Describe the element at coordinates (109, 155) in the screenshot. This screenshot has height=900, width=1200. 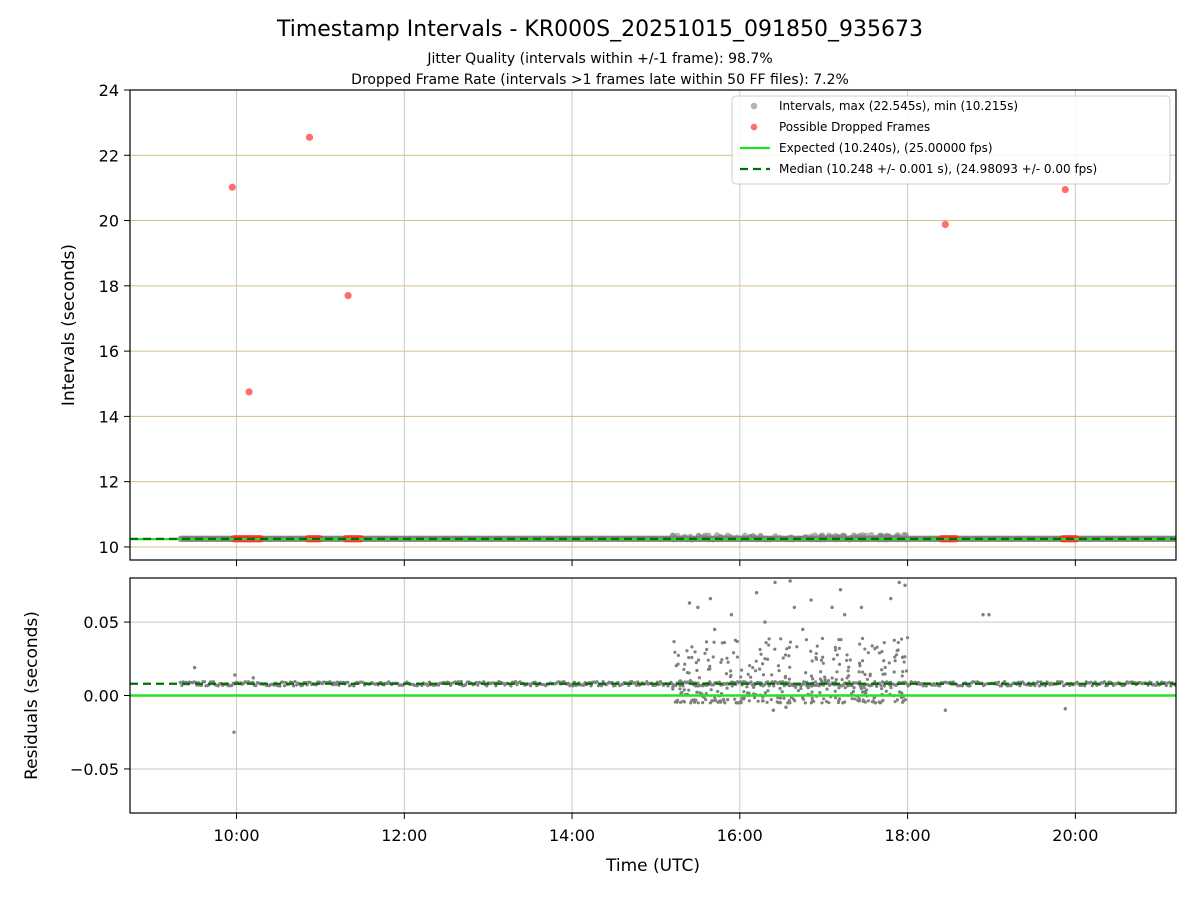
I see `intervals-y-tick-label: 22` at that location.